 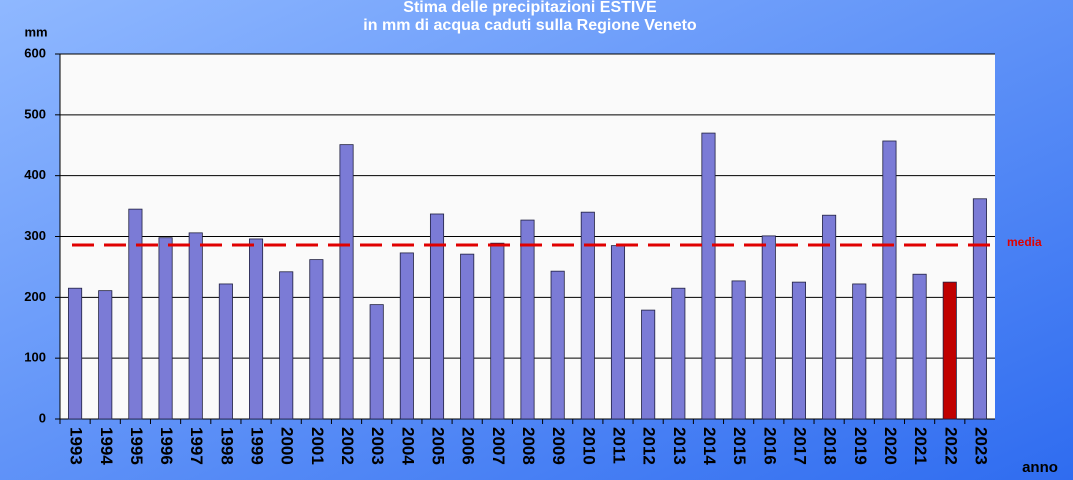 I want to click on x-tick-label: 2018, so click(x=830, y=446).